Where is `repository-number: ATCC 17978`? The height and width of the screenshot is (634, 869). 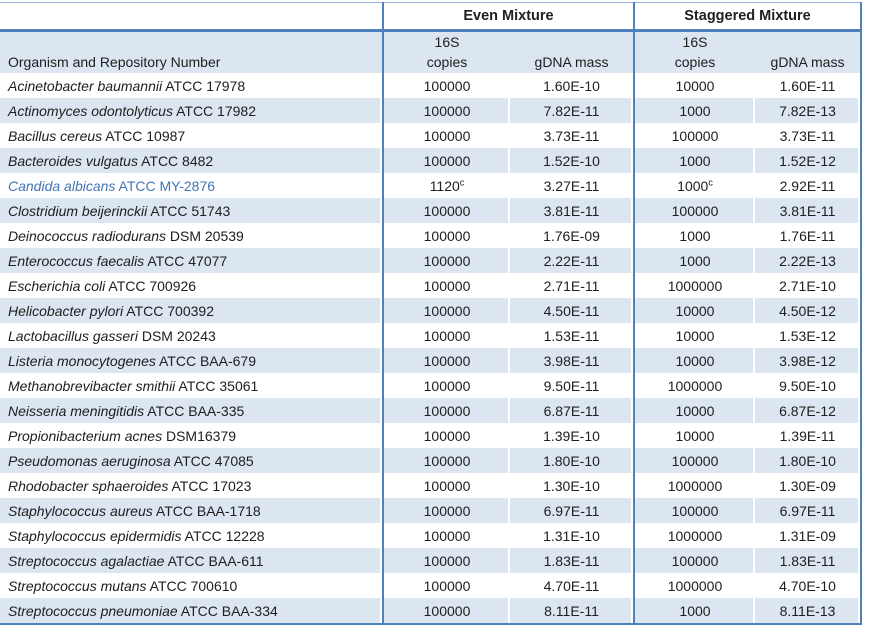 repository-number: ATCC 17978 is located at coordinates (205, 85).